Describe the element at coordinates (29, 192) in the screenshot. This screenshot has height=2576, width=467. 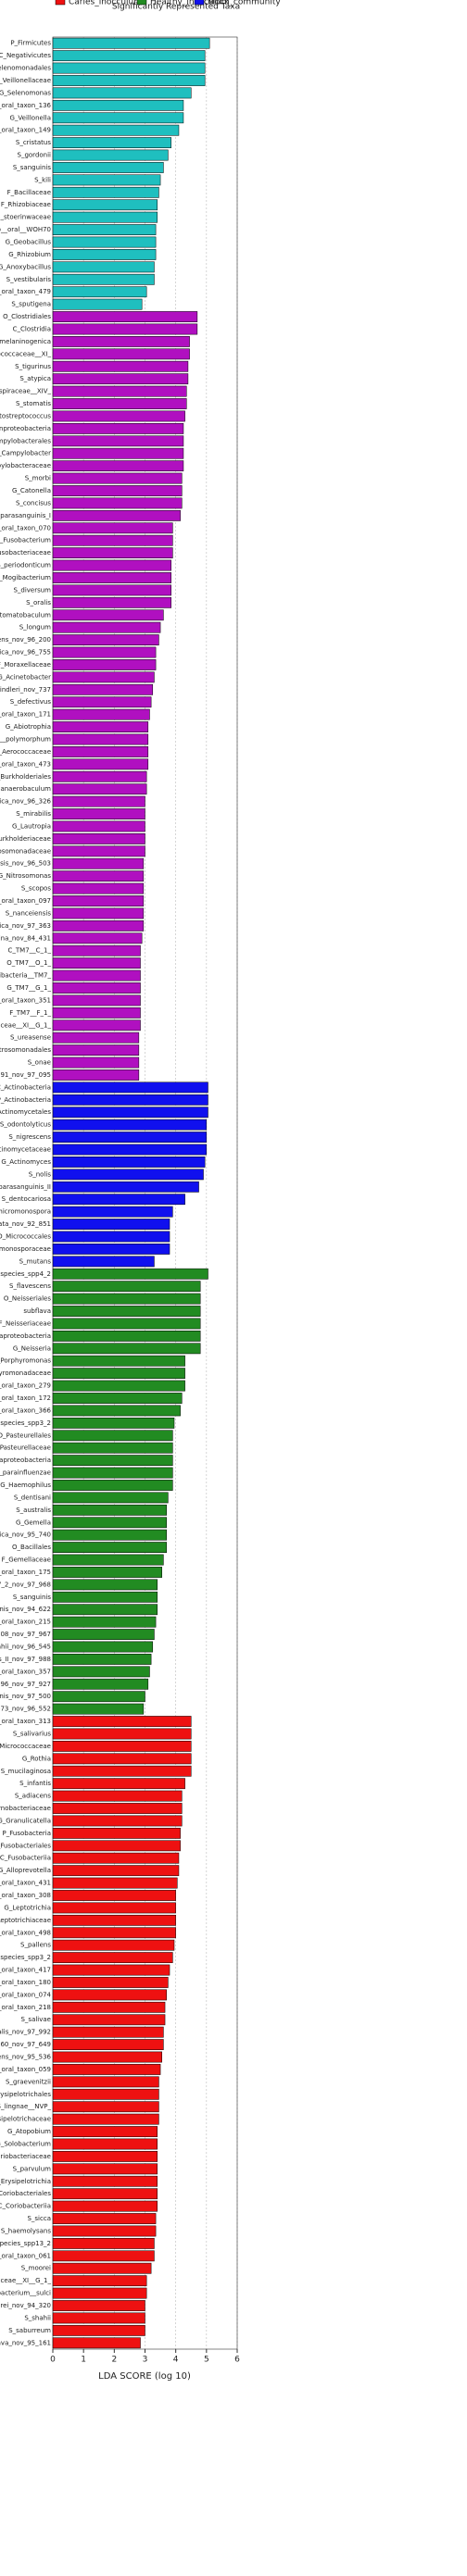
I see `y-tick-label: F_Bacillaceae` at that location.